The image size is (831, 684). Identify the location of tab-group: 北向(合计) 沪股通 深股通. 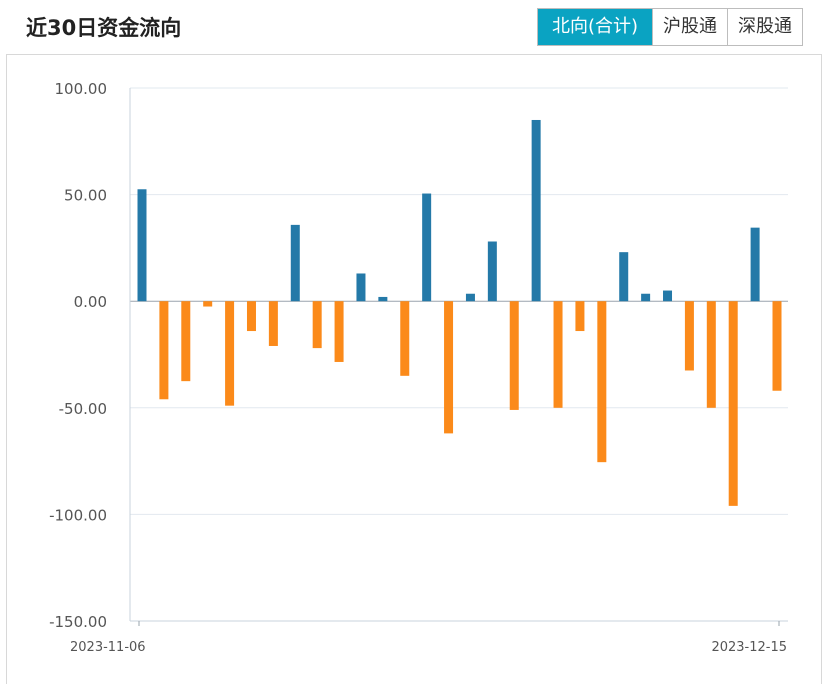
(669, 27).